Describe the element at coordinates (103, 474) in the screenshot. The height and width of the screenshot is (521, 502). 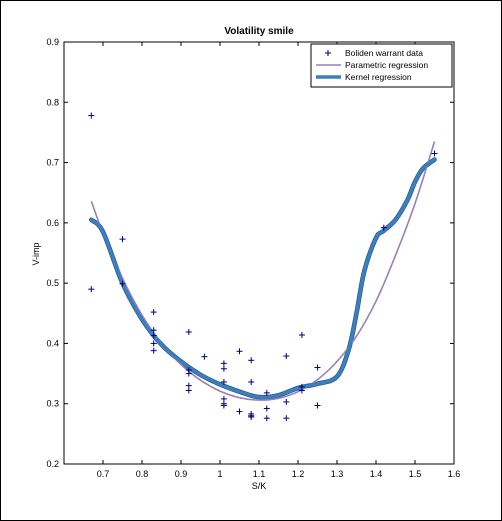
I see `x-tick-label: 0.7` at that location.